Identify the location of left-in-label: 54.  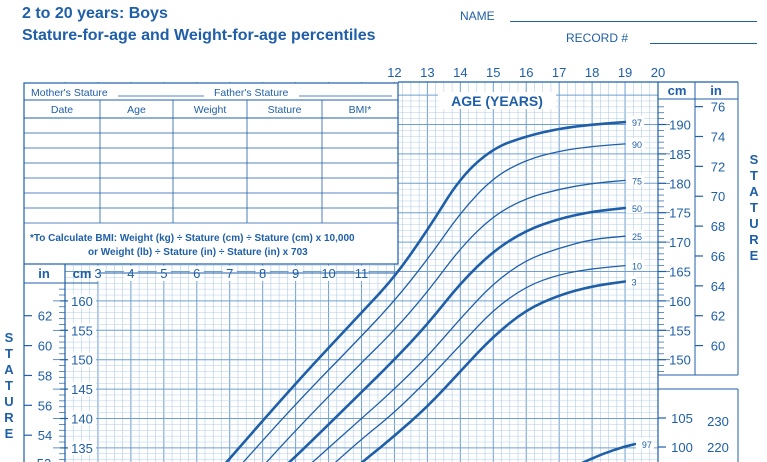
(45, 435).